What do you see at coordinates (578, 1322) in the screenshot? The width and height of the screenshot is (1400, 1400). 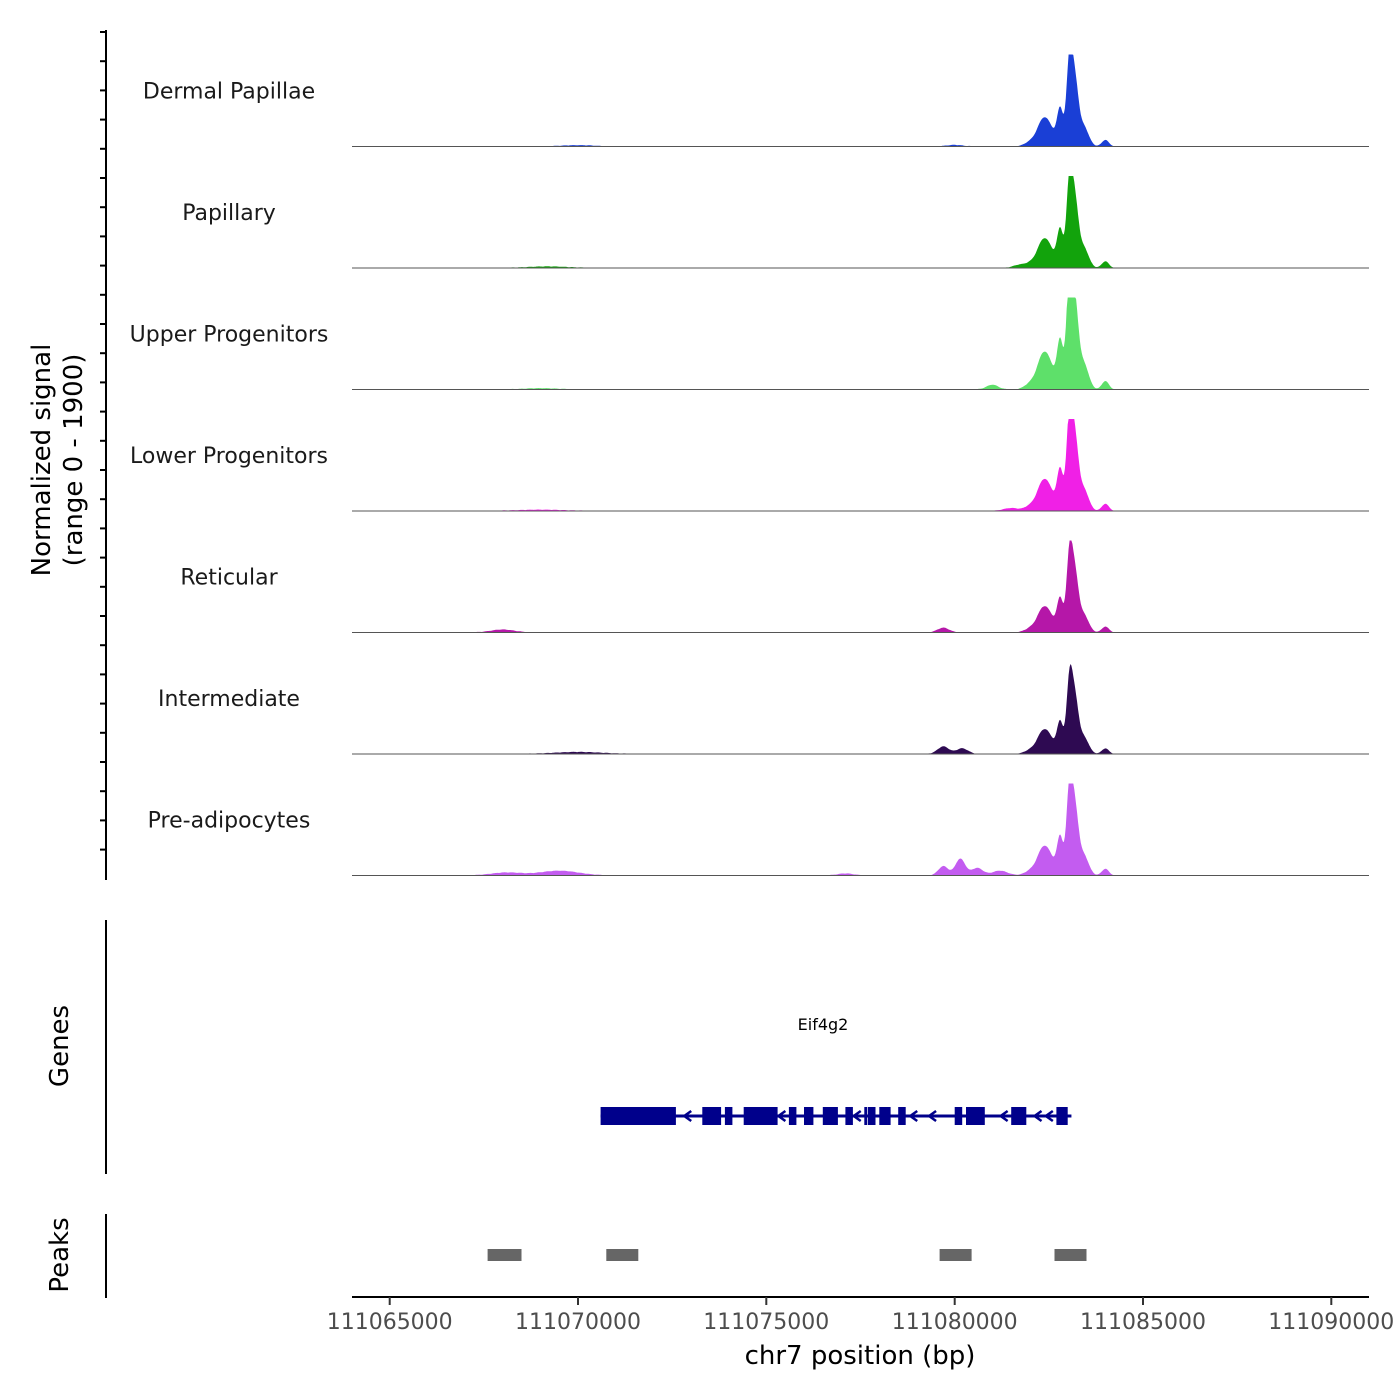 I see `x-tick-label: 111070000` at bounding box center [578, 1322].